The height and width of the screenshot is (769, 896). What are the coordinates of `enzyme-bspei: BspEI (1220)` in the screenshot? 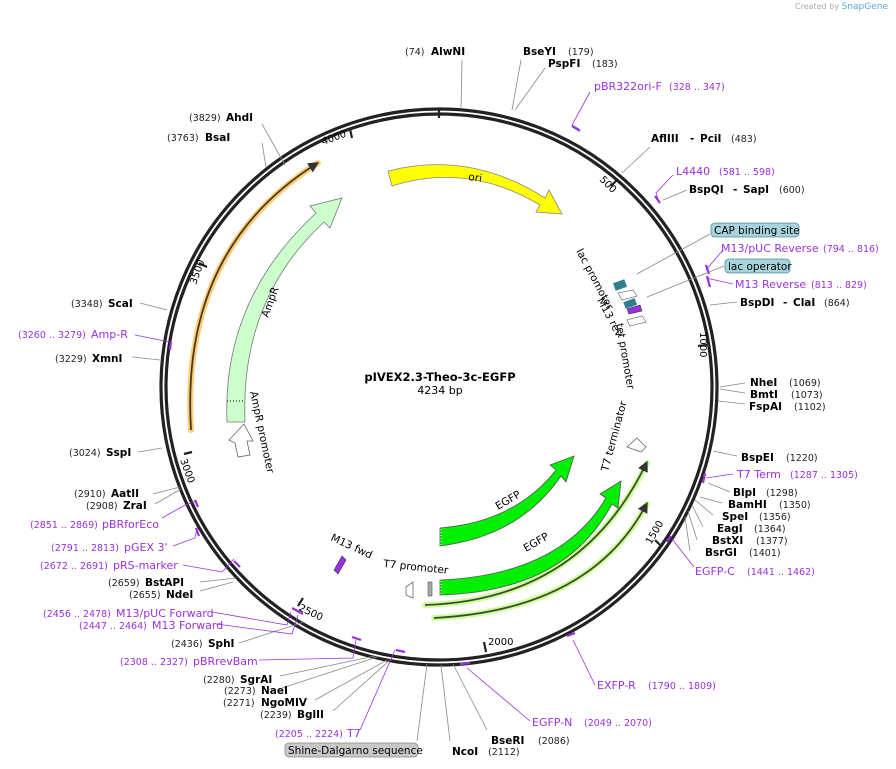 It's located at (779, 458).